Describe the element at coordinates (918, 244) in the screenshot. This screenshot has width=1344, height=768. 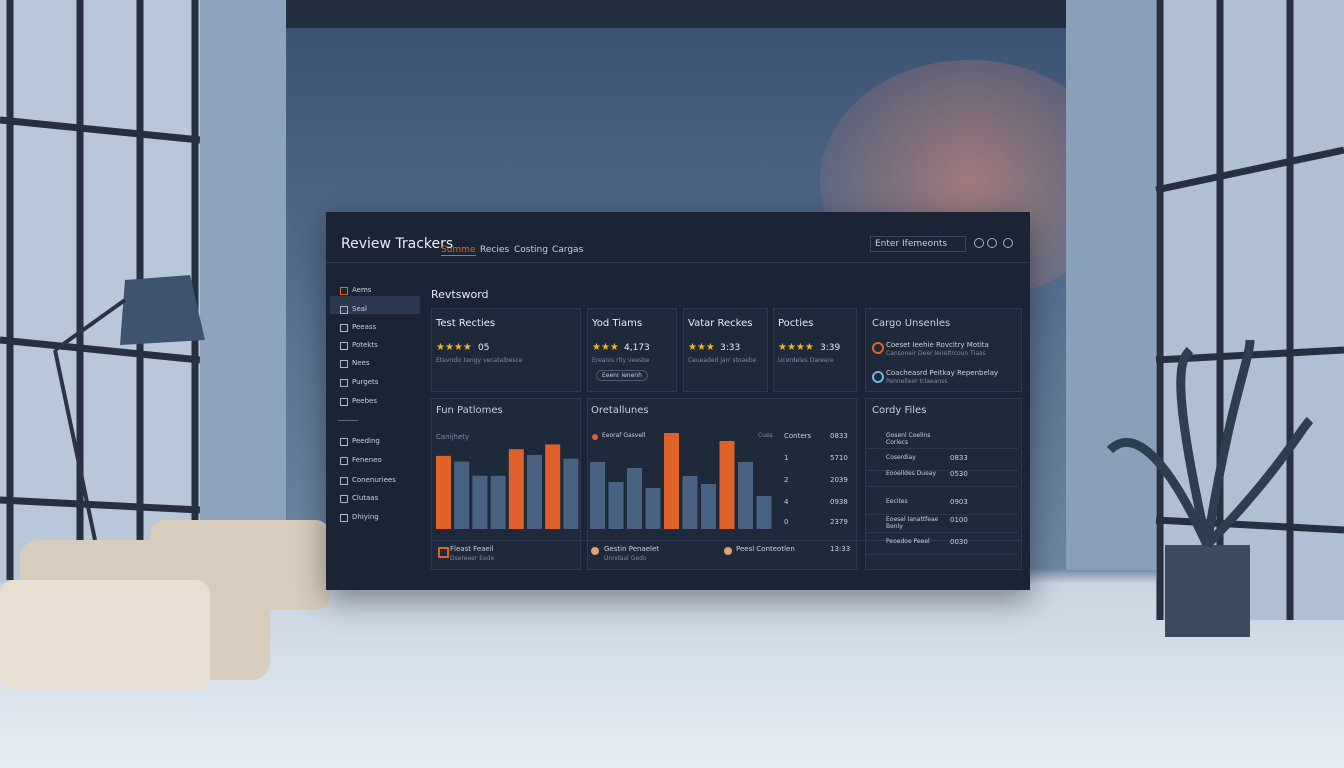
I see `search-box: Enter Ifemeonts` at that location.